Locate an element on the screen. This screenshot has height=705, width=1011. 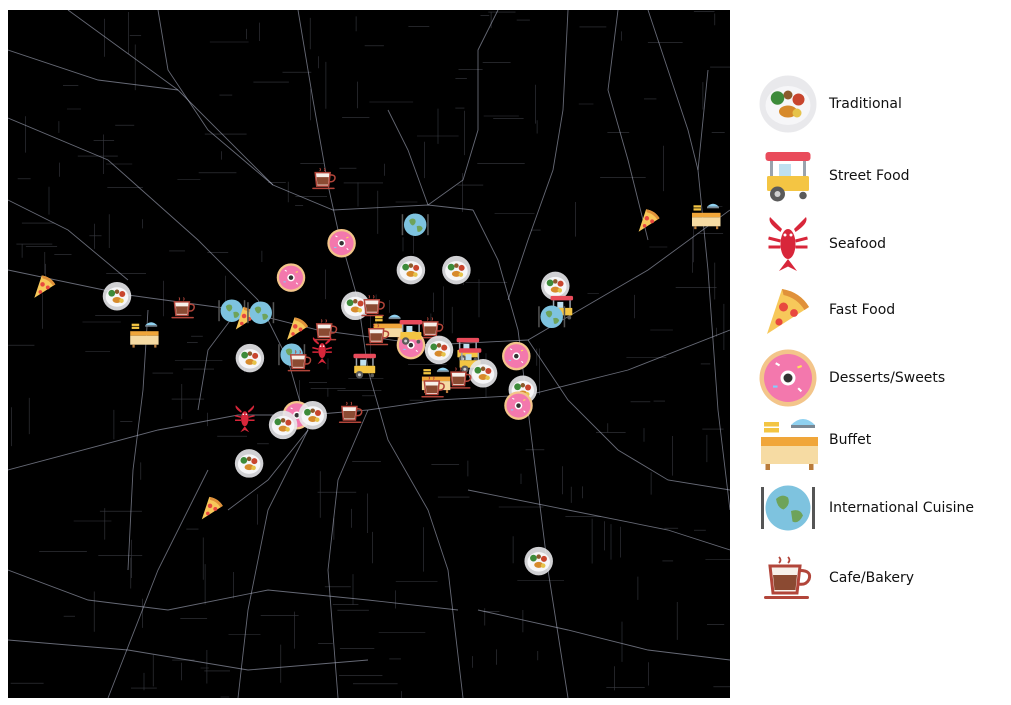
legend-label: Cafe/Bakery is located at coordinates (872, 578).